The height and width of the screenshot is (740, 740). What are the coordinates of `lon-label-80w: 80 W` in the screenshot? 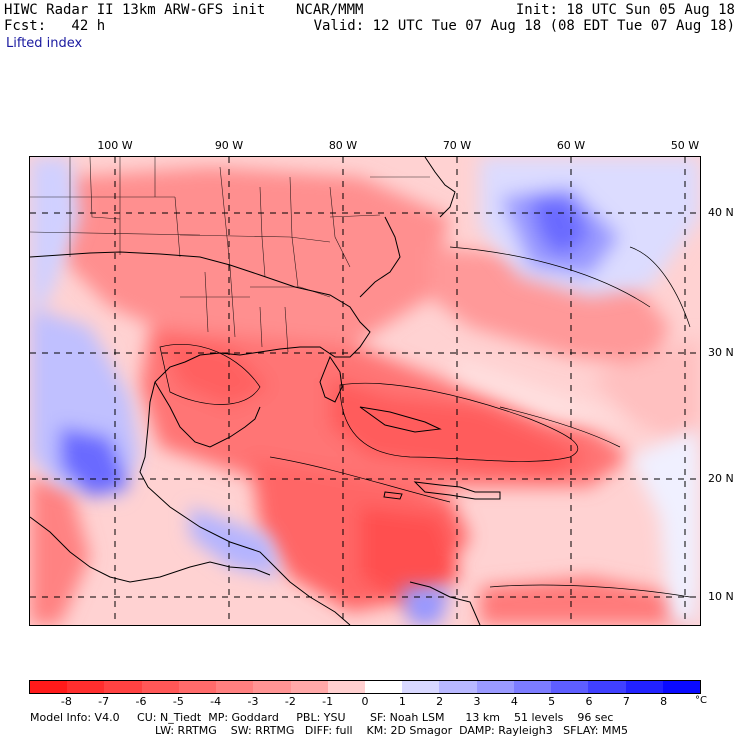 It's located at (343, 145).